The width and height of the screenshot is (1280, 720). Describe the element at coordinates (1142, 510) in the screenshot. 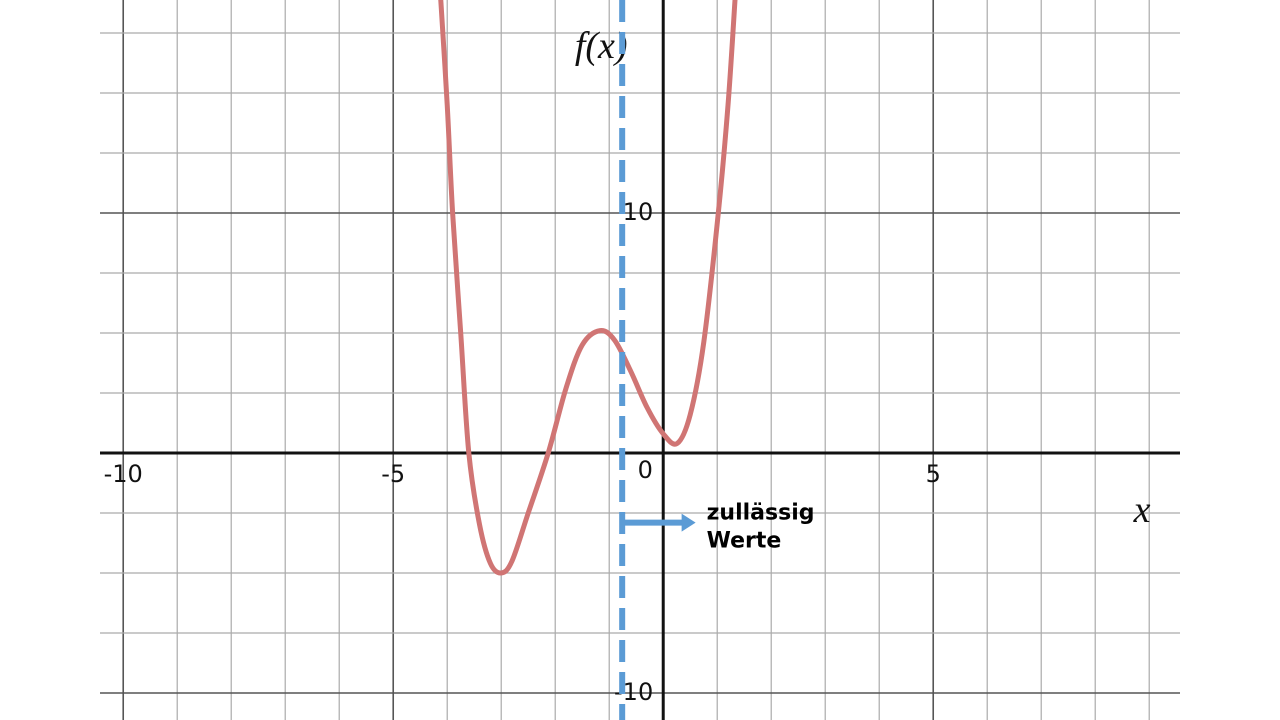

I see `x-axis-label: x` at that location.